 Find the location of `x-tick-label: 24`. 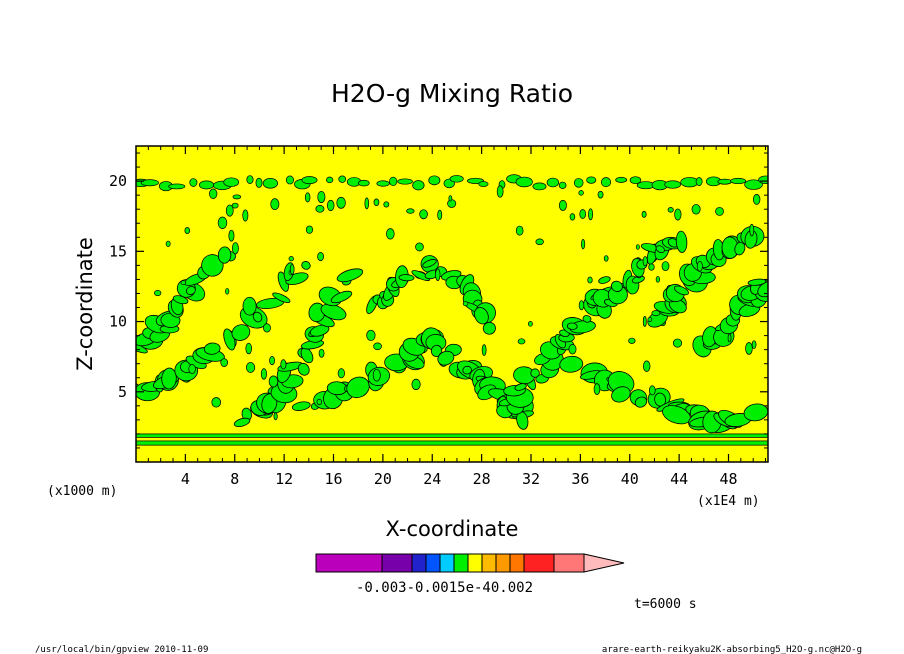

x-tick-label: 24 is located at coordinates (432, 479).